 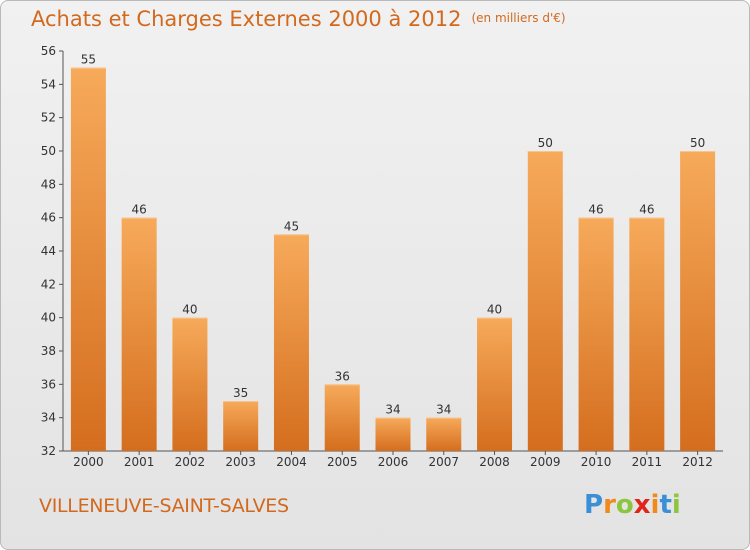 I want to click on proxiti-logo: Proxiti, so click(x=632, y=505).